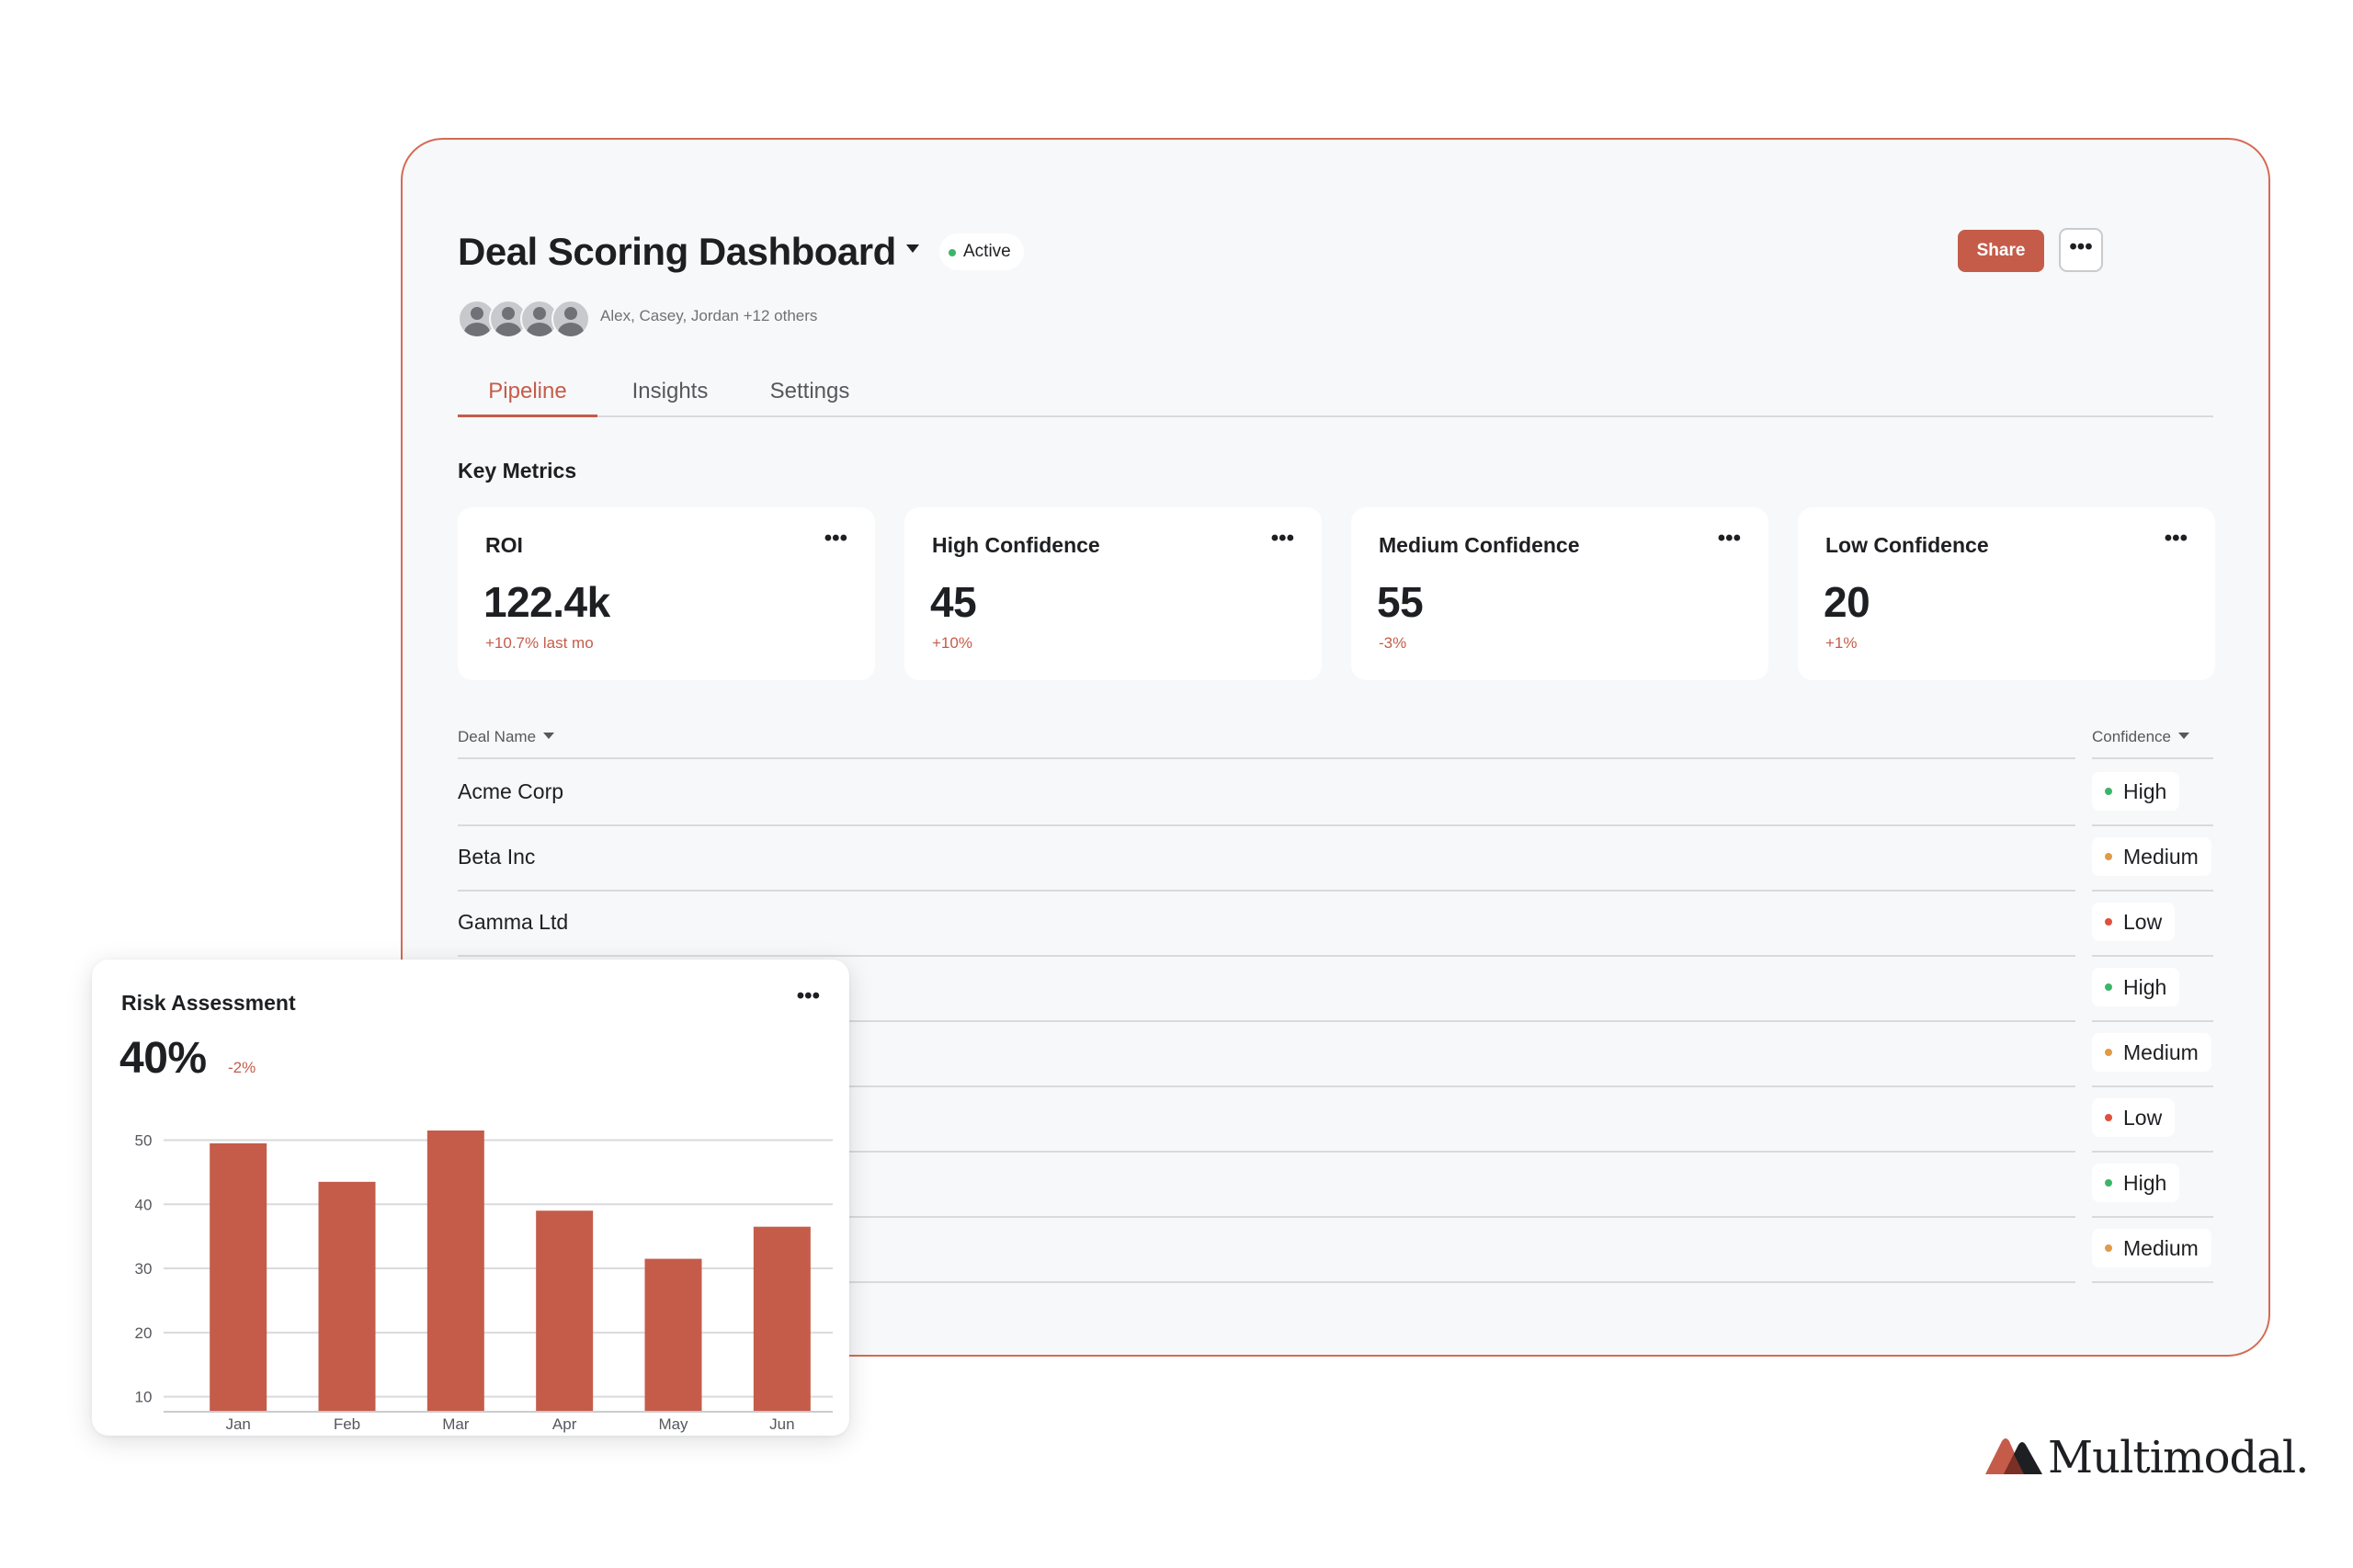 The height and width of the screenshot is (1568, 2353). I want to click on metric-delta: +10%, so click(952, 643).